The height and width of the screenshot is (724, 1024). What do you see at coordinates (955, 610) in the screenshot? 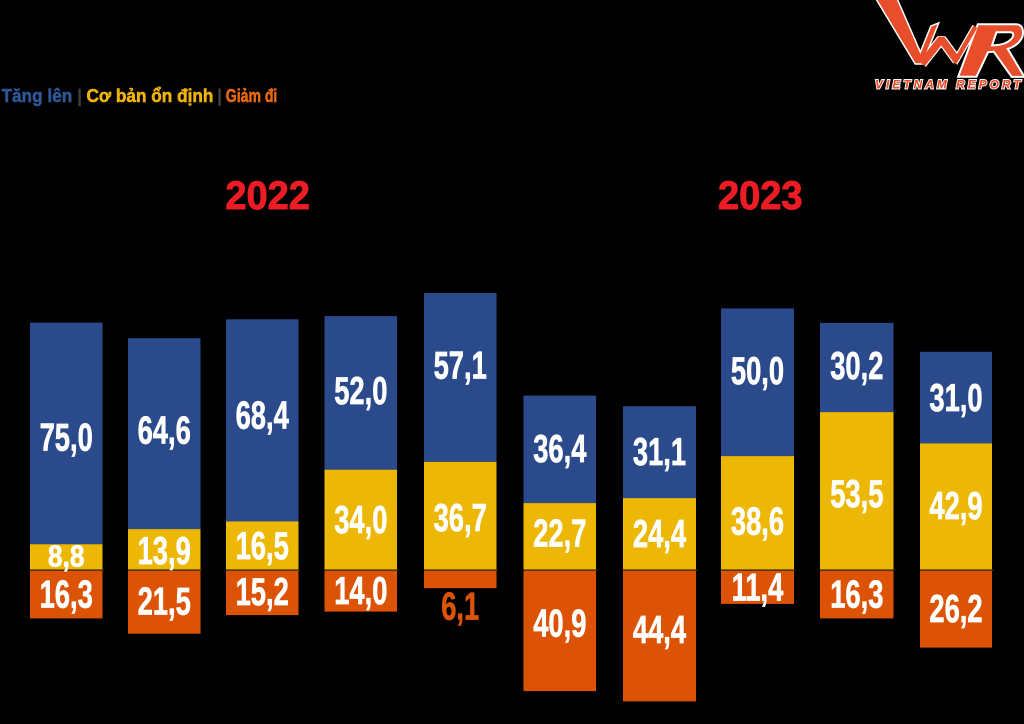
I see `svg-text: 26,2` at bounding box center [955, 610].